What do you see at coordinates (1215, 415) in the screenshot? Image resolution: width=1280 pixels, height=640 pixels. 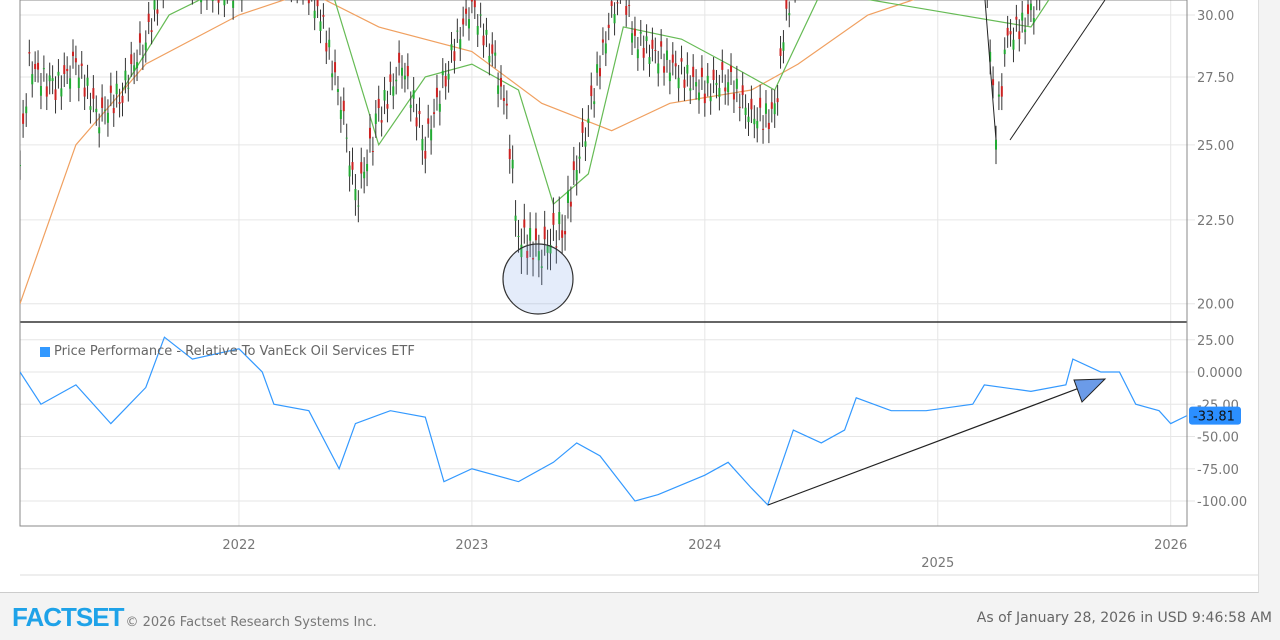 I see `last-value-badge` at bounding box center [1215, 415].